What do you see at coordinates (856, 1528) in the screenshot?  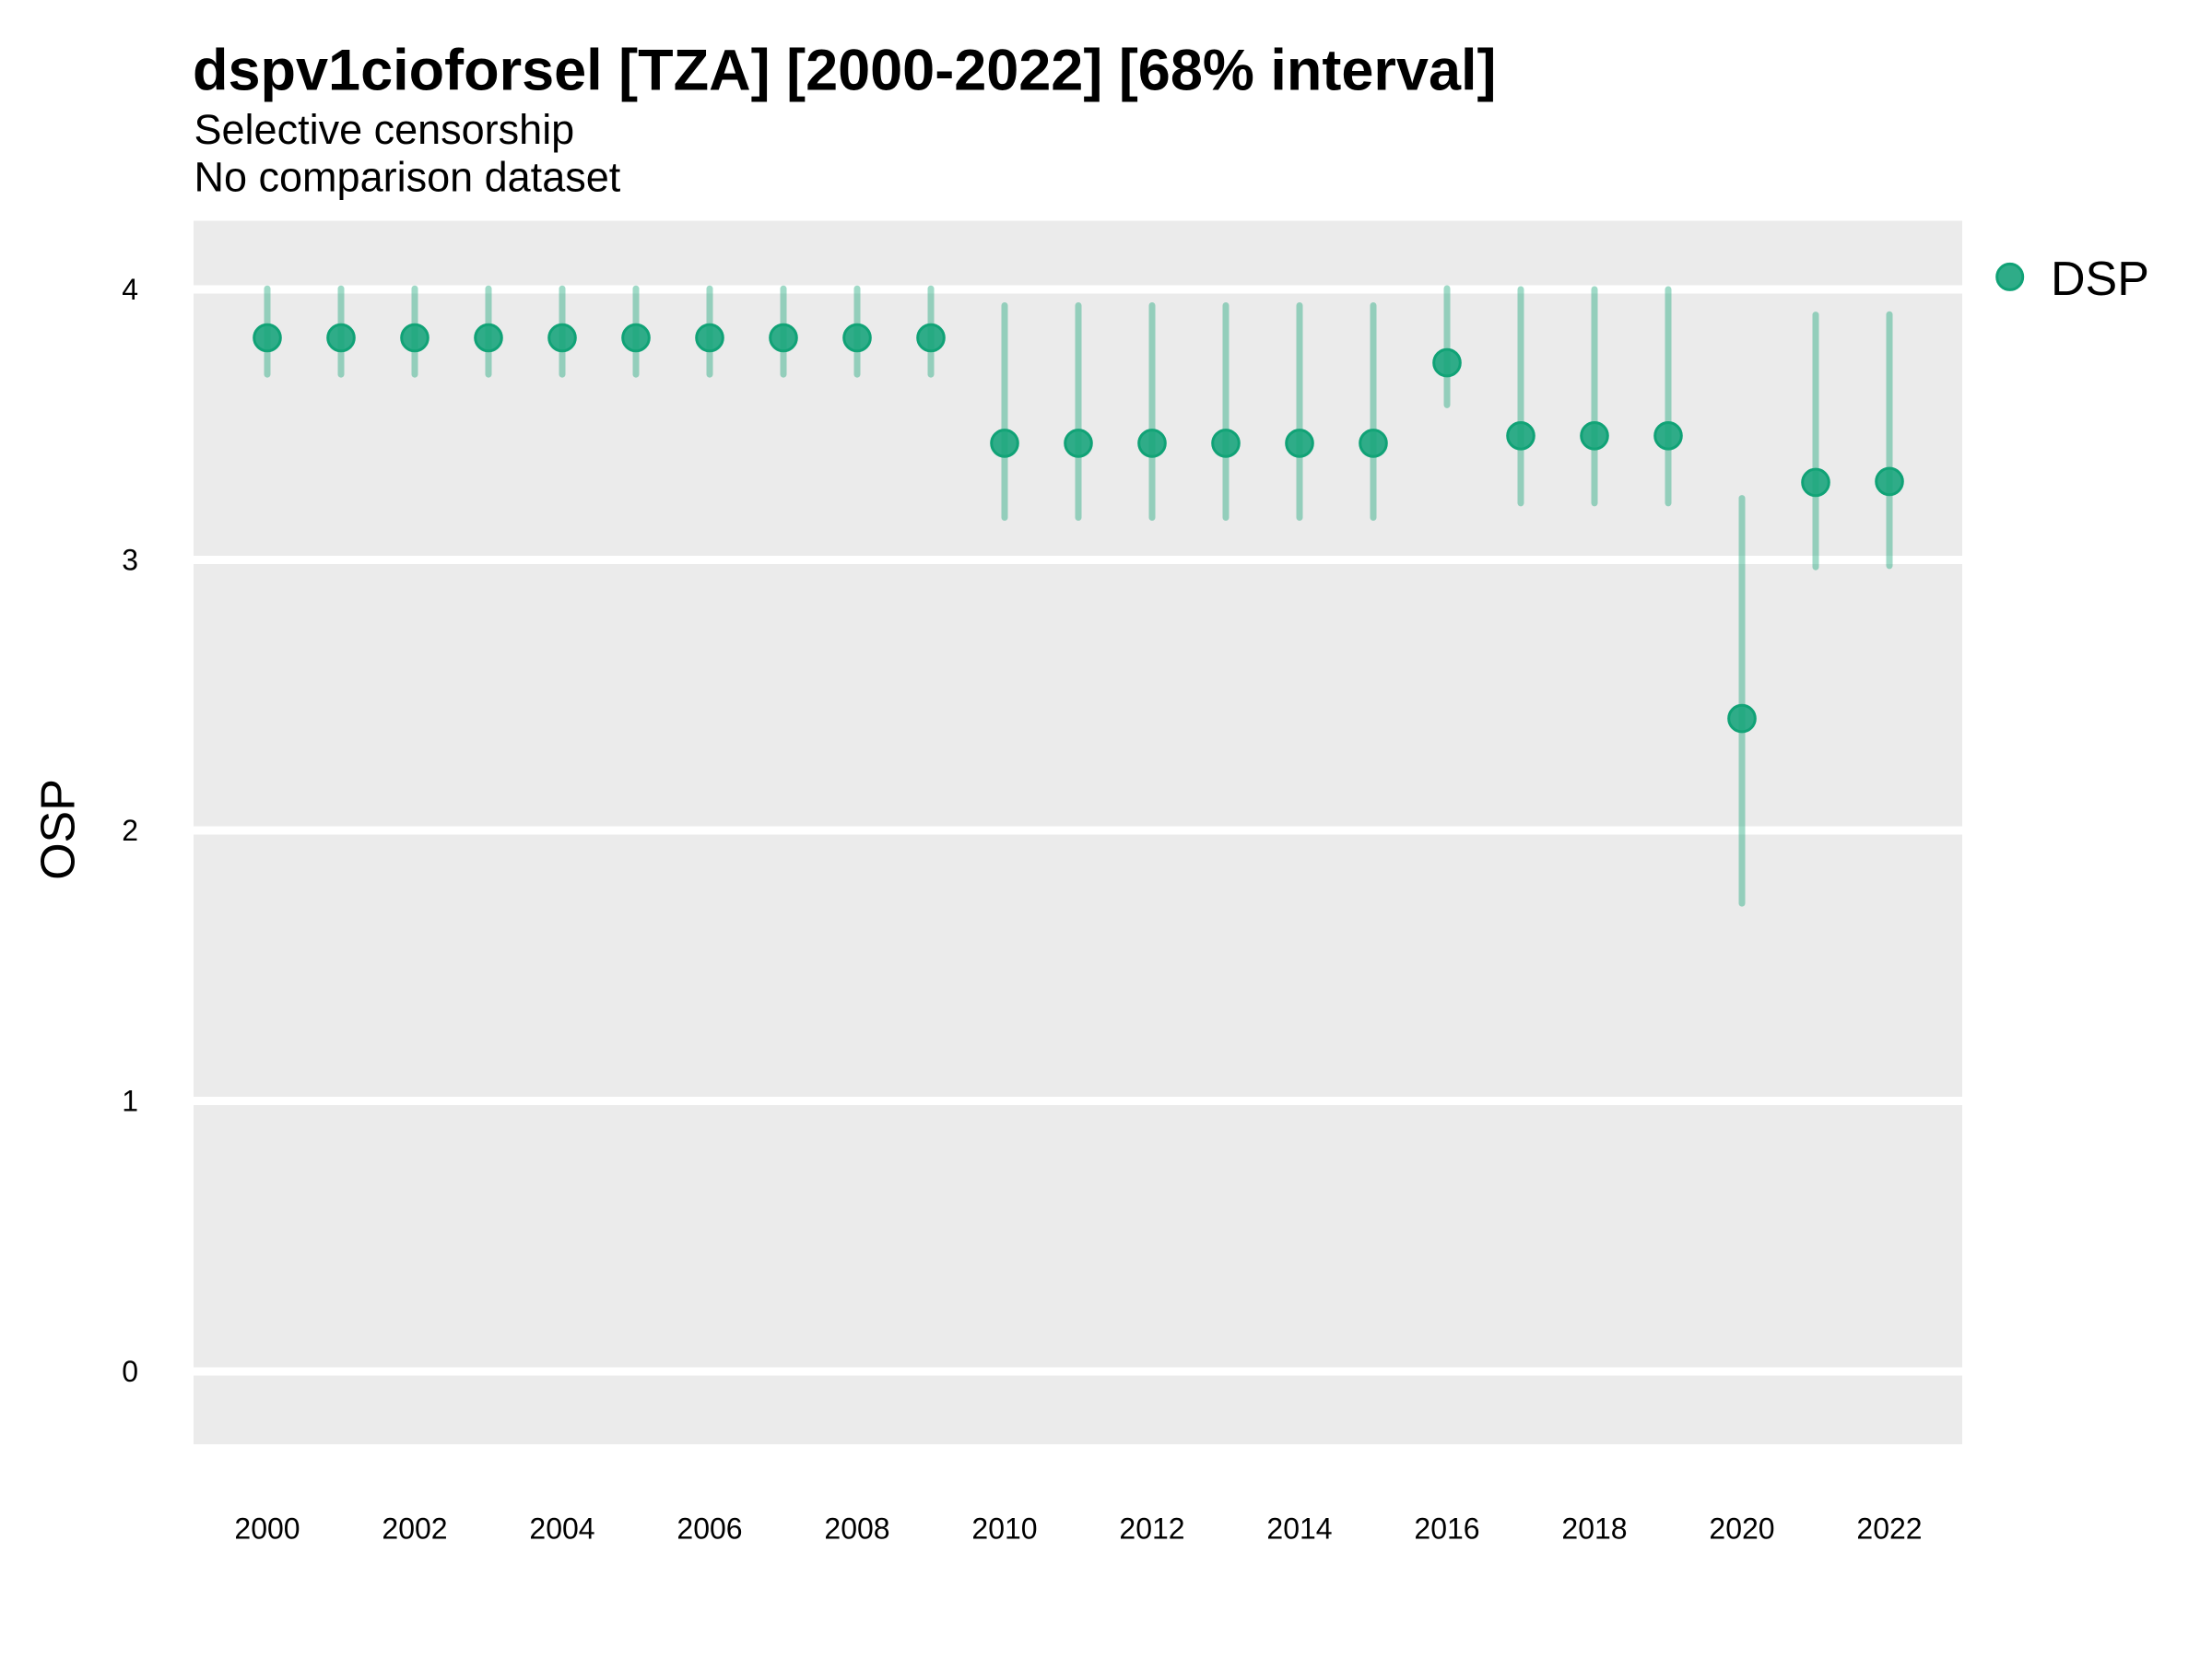 I see `svg-text: 2008` at bounding box center [856, 1528].